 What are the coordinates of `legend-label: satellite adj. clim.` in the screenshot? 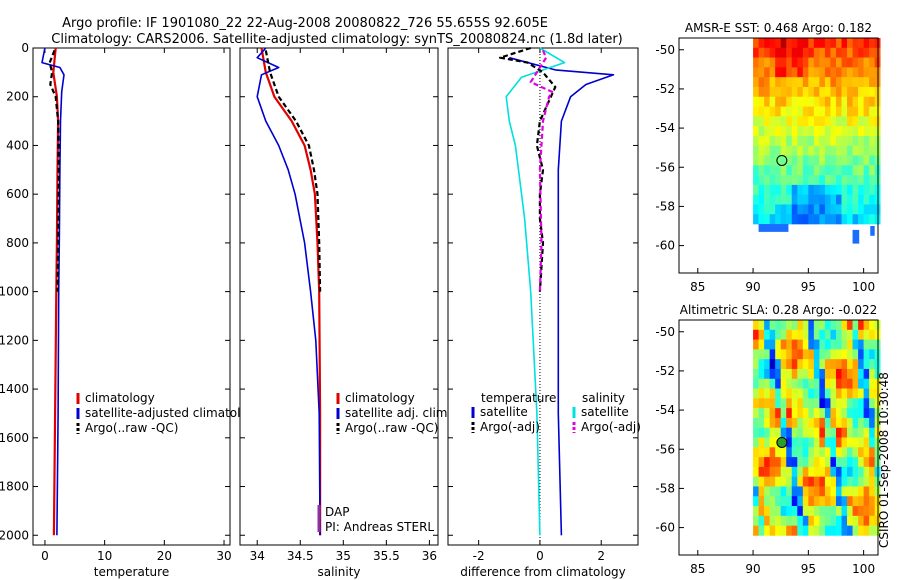 It's located at (398, 413).